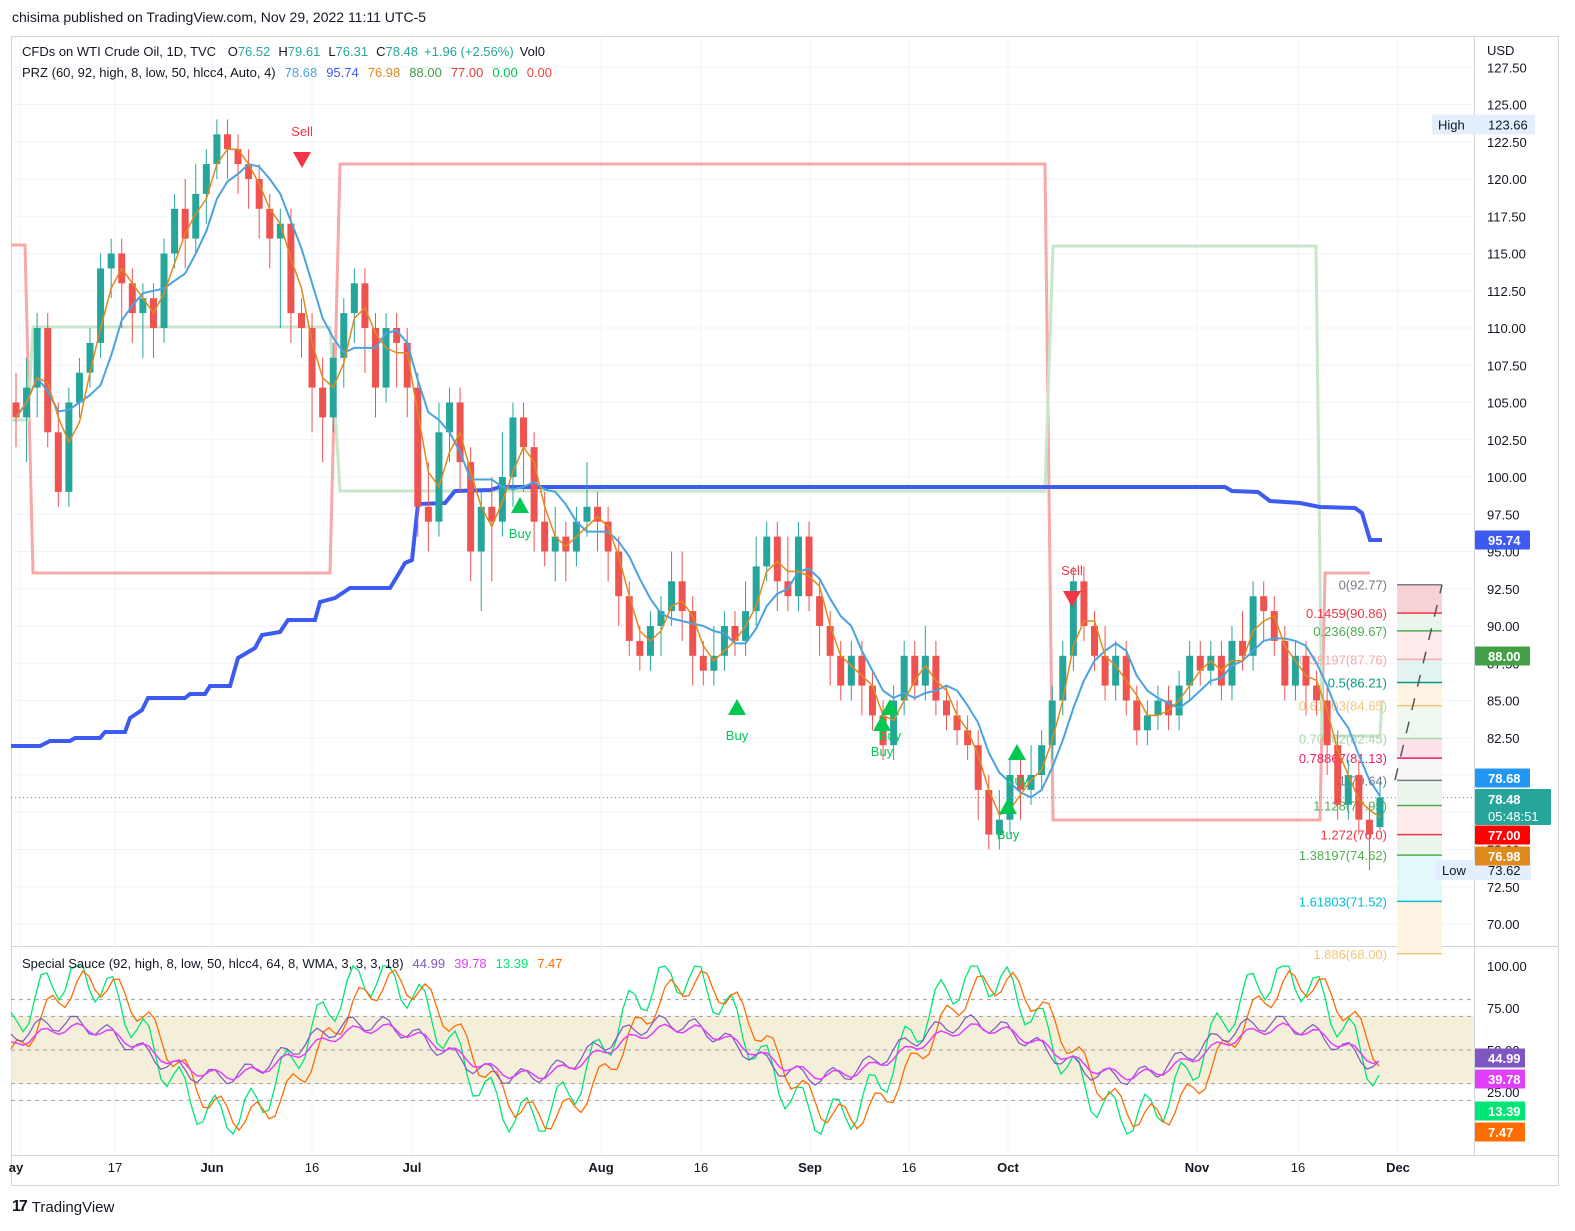 The width and height of the screenshot is (1575, 1231). I want to click on time-tick-label: 16, so click(312, 1167).